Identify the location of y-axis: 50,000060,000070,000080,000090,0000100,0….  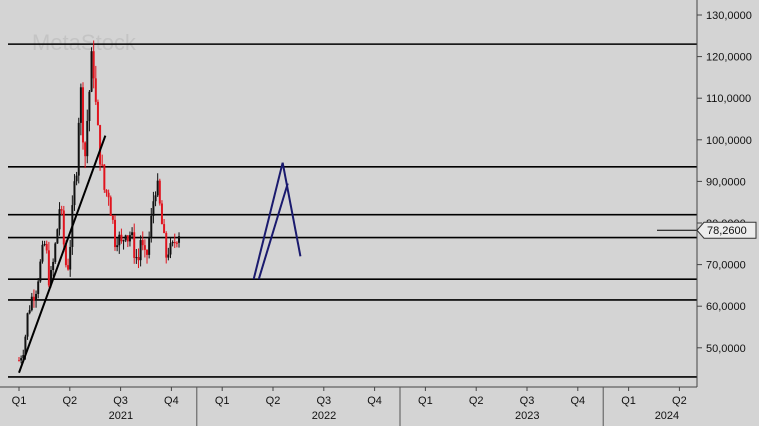
(724, 182).